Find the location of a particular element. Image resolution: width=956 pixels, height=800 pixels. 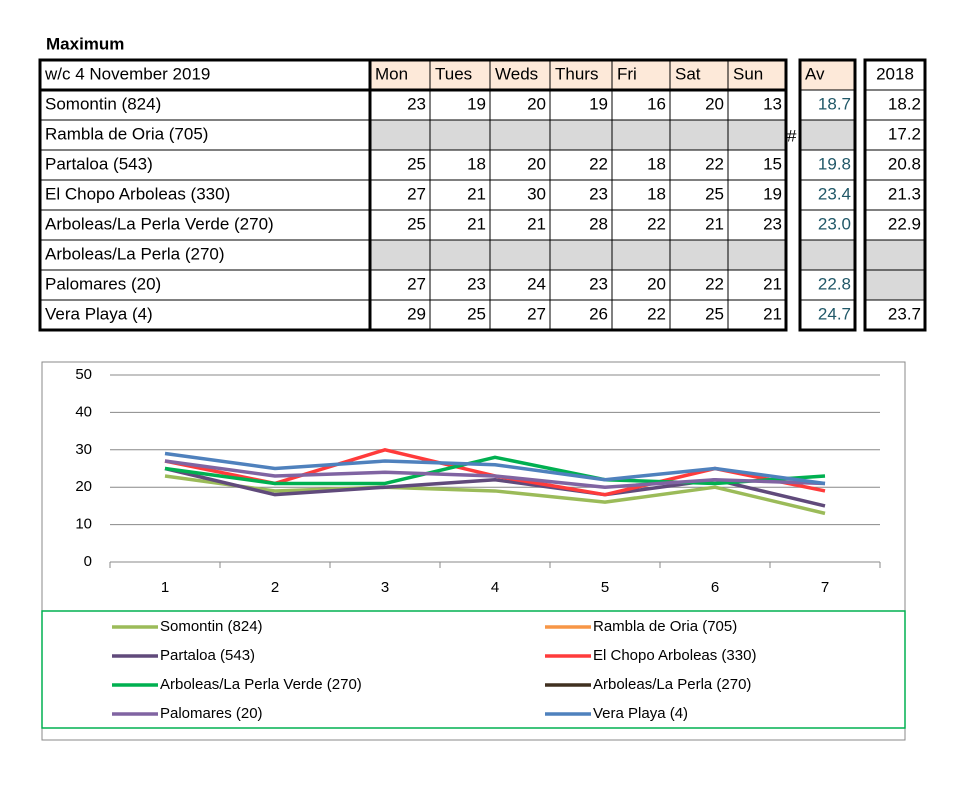

row-label: Vera Playa (4) is located at coordinates (99, 313).